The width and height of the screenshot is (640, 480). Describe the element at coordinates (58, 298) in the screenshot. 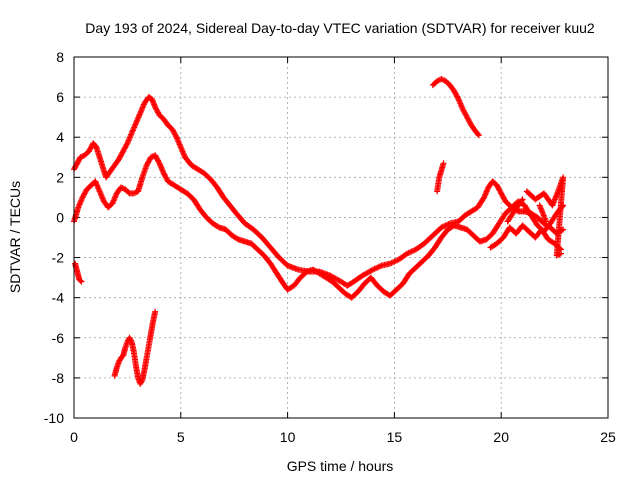

I see `y-tick-label: -4` at that location.